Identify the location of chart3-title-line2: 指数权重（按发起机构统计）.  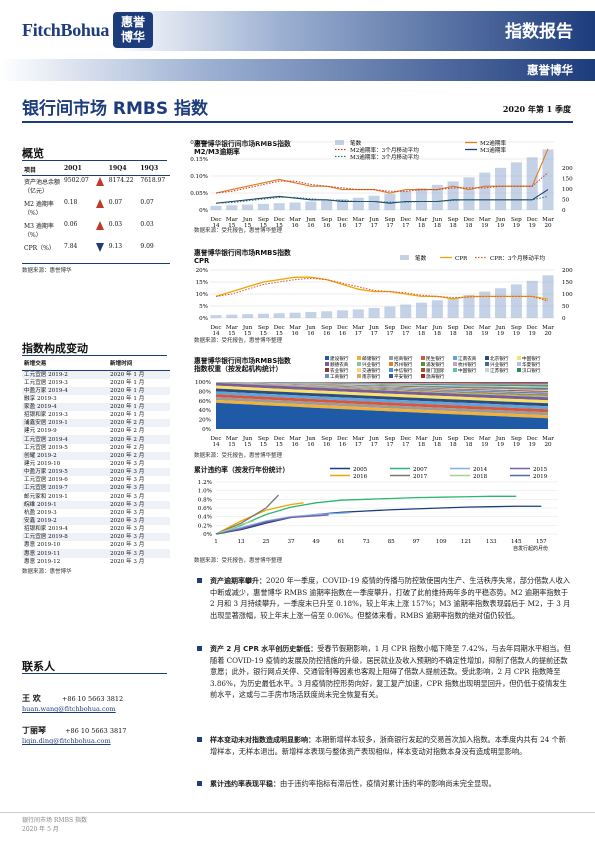
(238, 369).